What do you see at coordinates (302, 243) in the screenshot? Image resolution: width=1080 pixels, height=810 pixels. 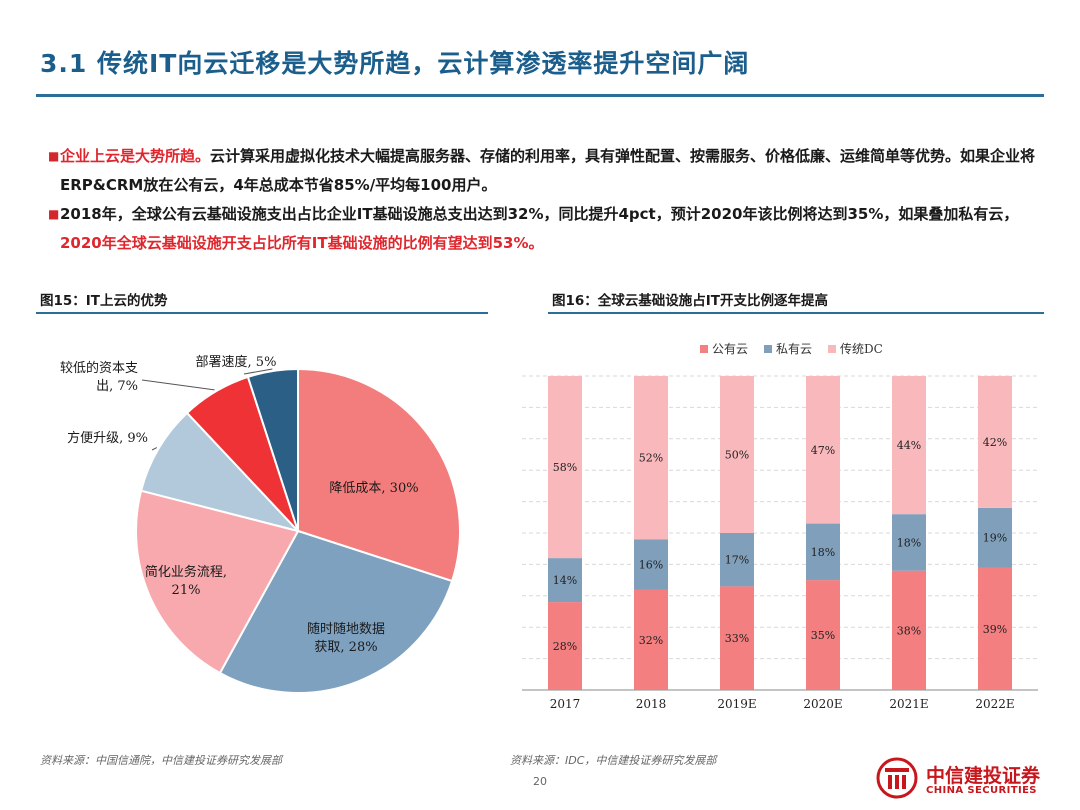 I see `bullet-2-highlight: 2020年全球云基础设施开支占比所有IT基础设施的比例有望达到53%。` at bounding box center [302, 243].